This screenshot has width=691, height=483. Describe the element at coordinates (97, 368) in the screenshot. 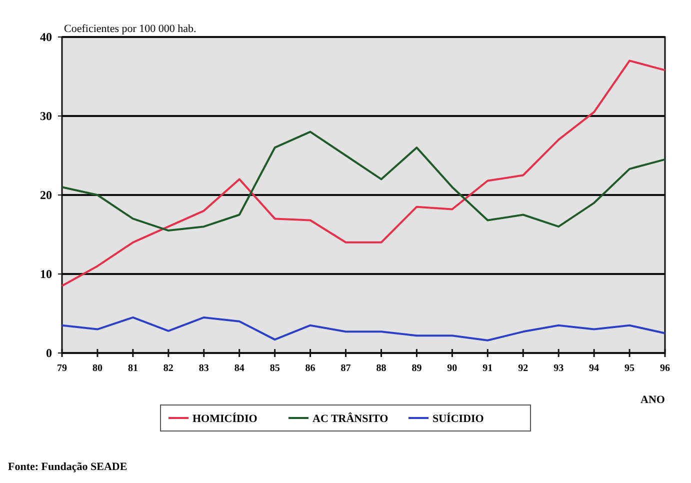

I see `x-tick-label: 80` at that location.